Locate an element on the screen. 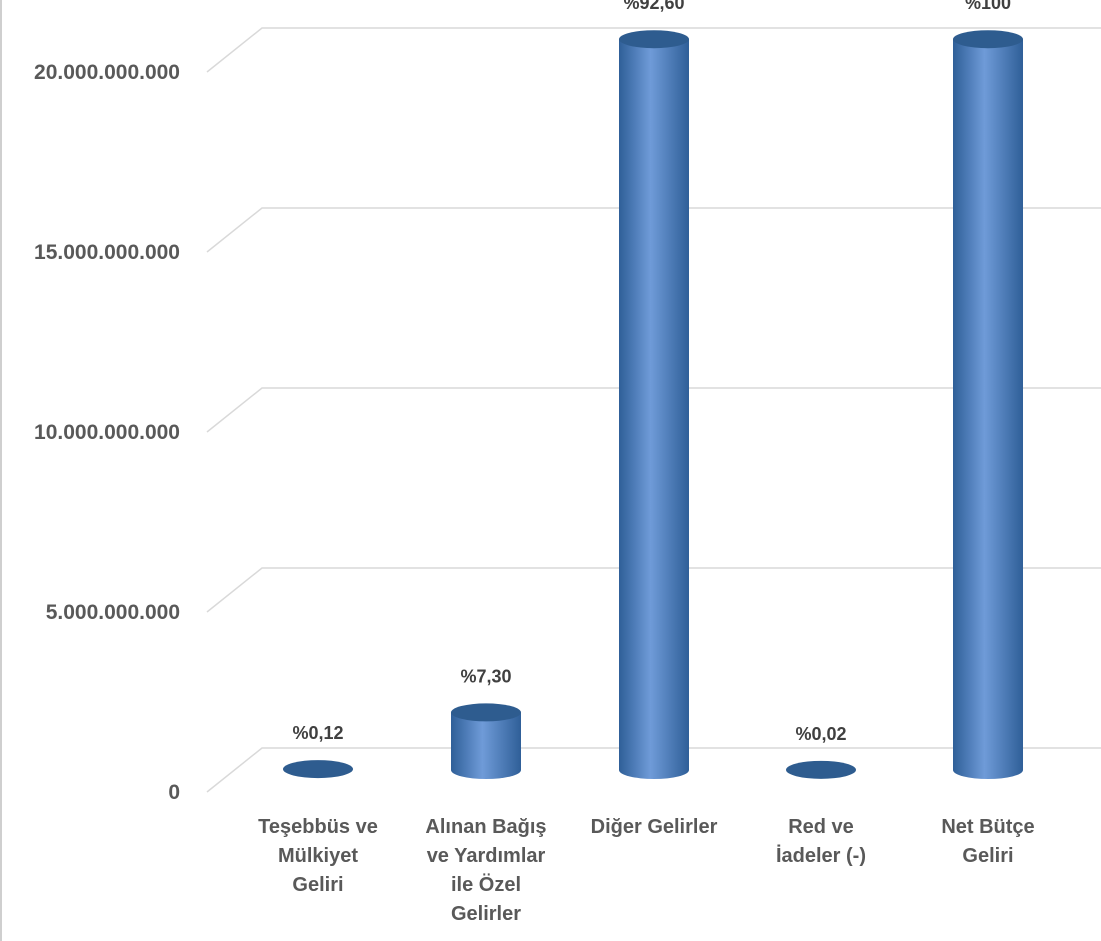  category-label: Net Bütçe Geliri is located at coordinates (987, 841).